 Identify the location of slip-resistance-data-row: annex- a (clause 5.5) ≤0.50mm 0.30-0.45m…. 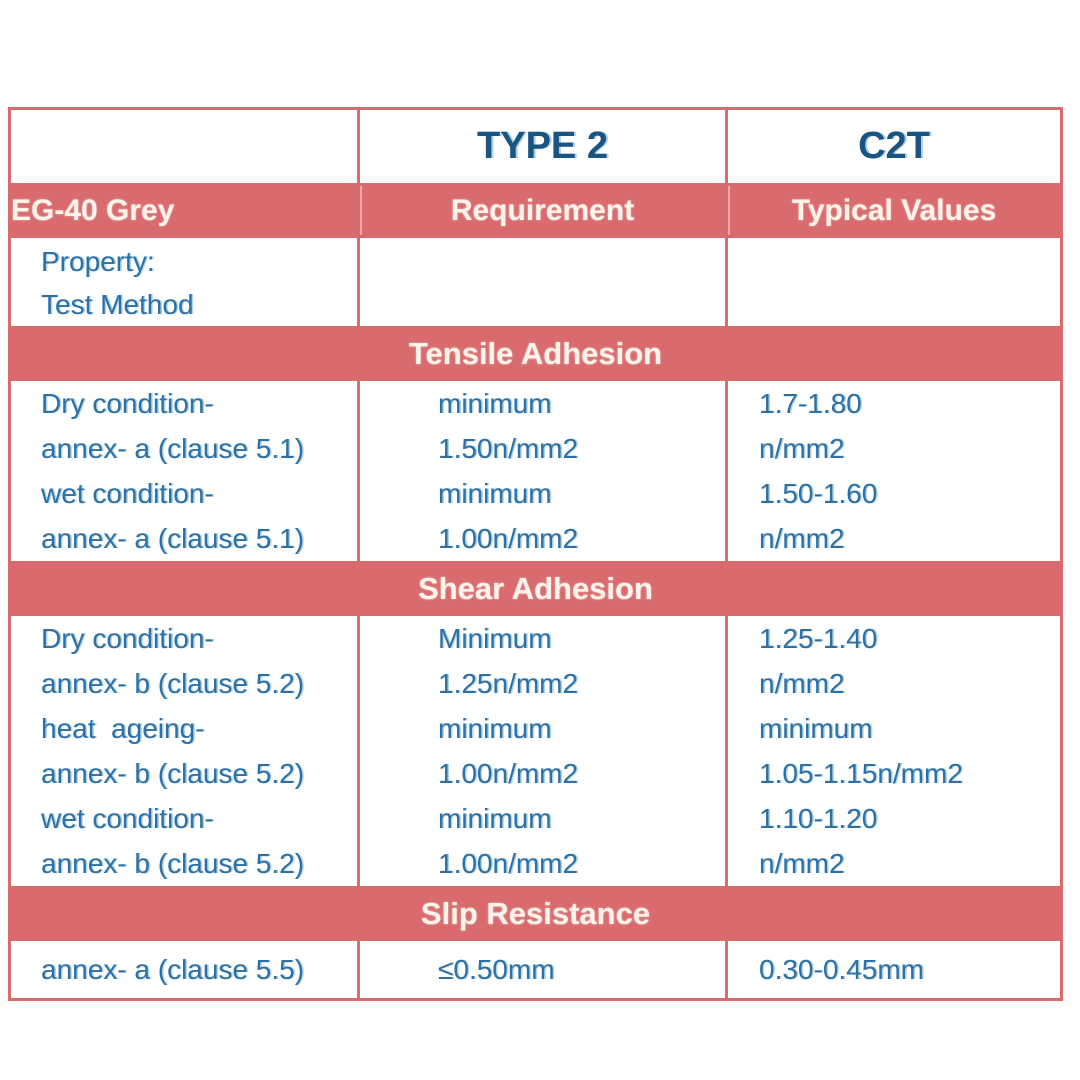
(535, 969).